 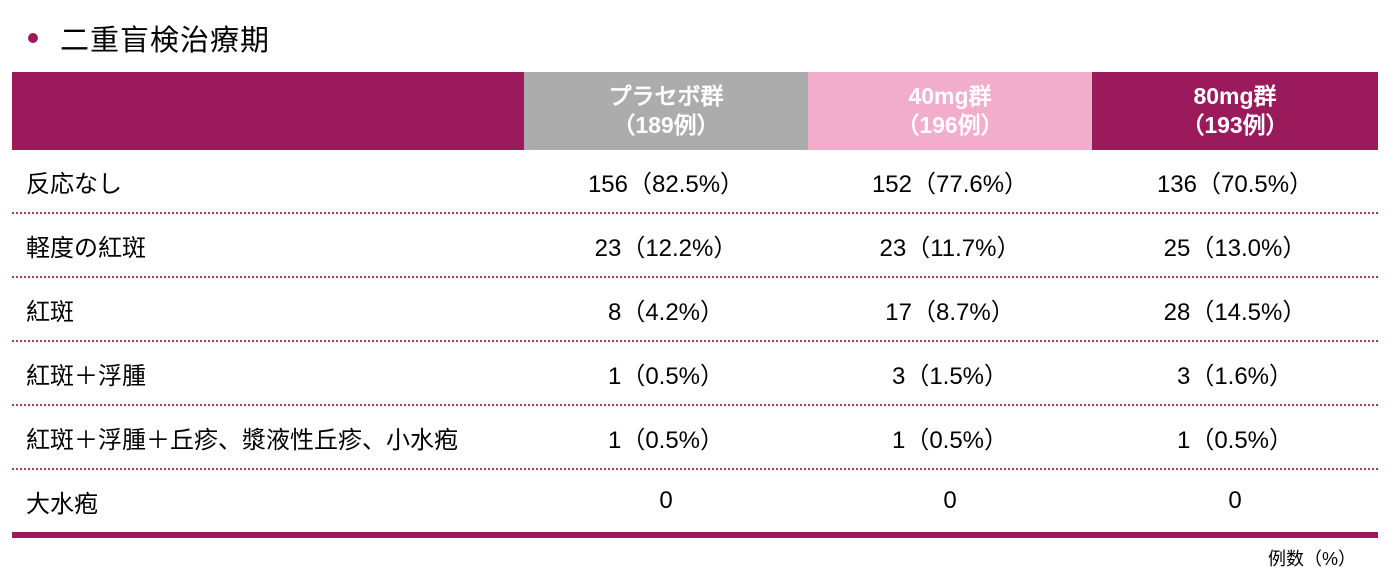 What do you see at coordinates (1235, 184) in the screenshot?
I see `cell-value: 136（70.5%）` at bounding box center [1235, 184].